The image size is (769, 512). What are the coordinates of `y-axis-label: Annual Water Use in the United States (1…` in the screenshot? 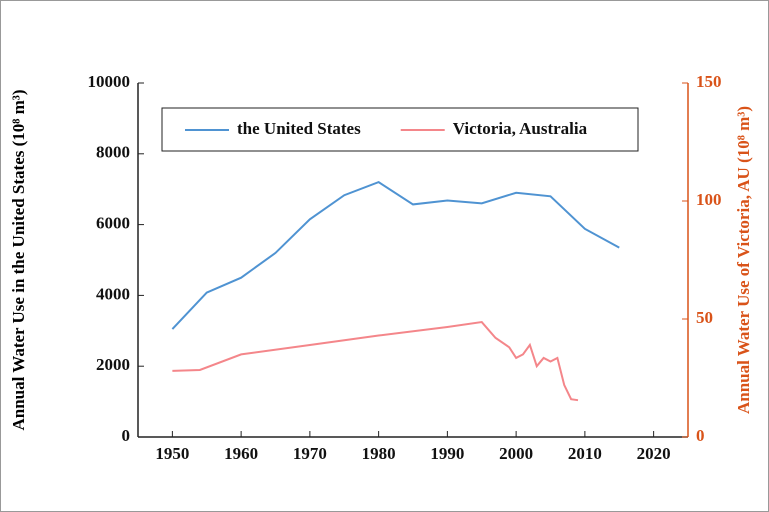 It's located at (18, 259).